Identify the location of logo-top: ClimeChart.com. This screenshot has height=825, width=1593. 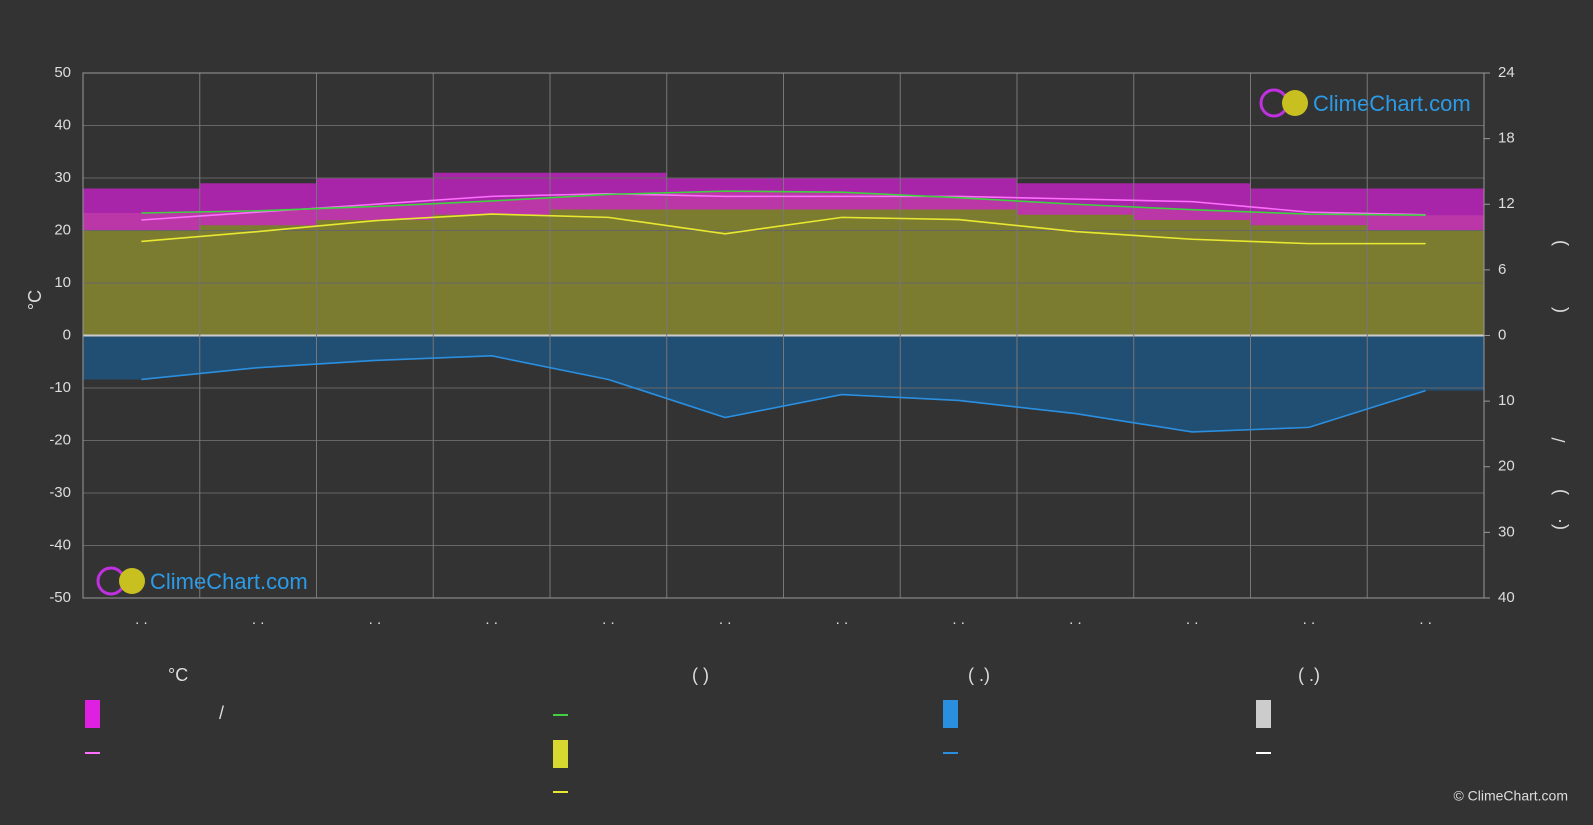
(1365, 103).